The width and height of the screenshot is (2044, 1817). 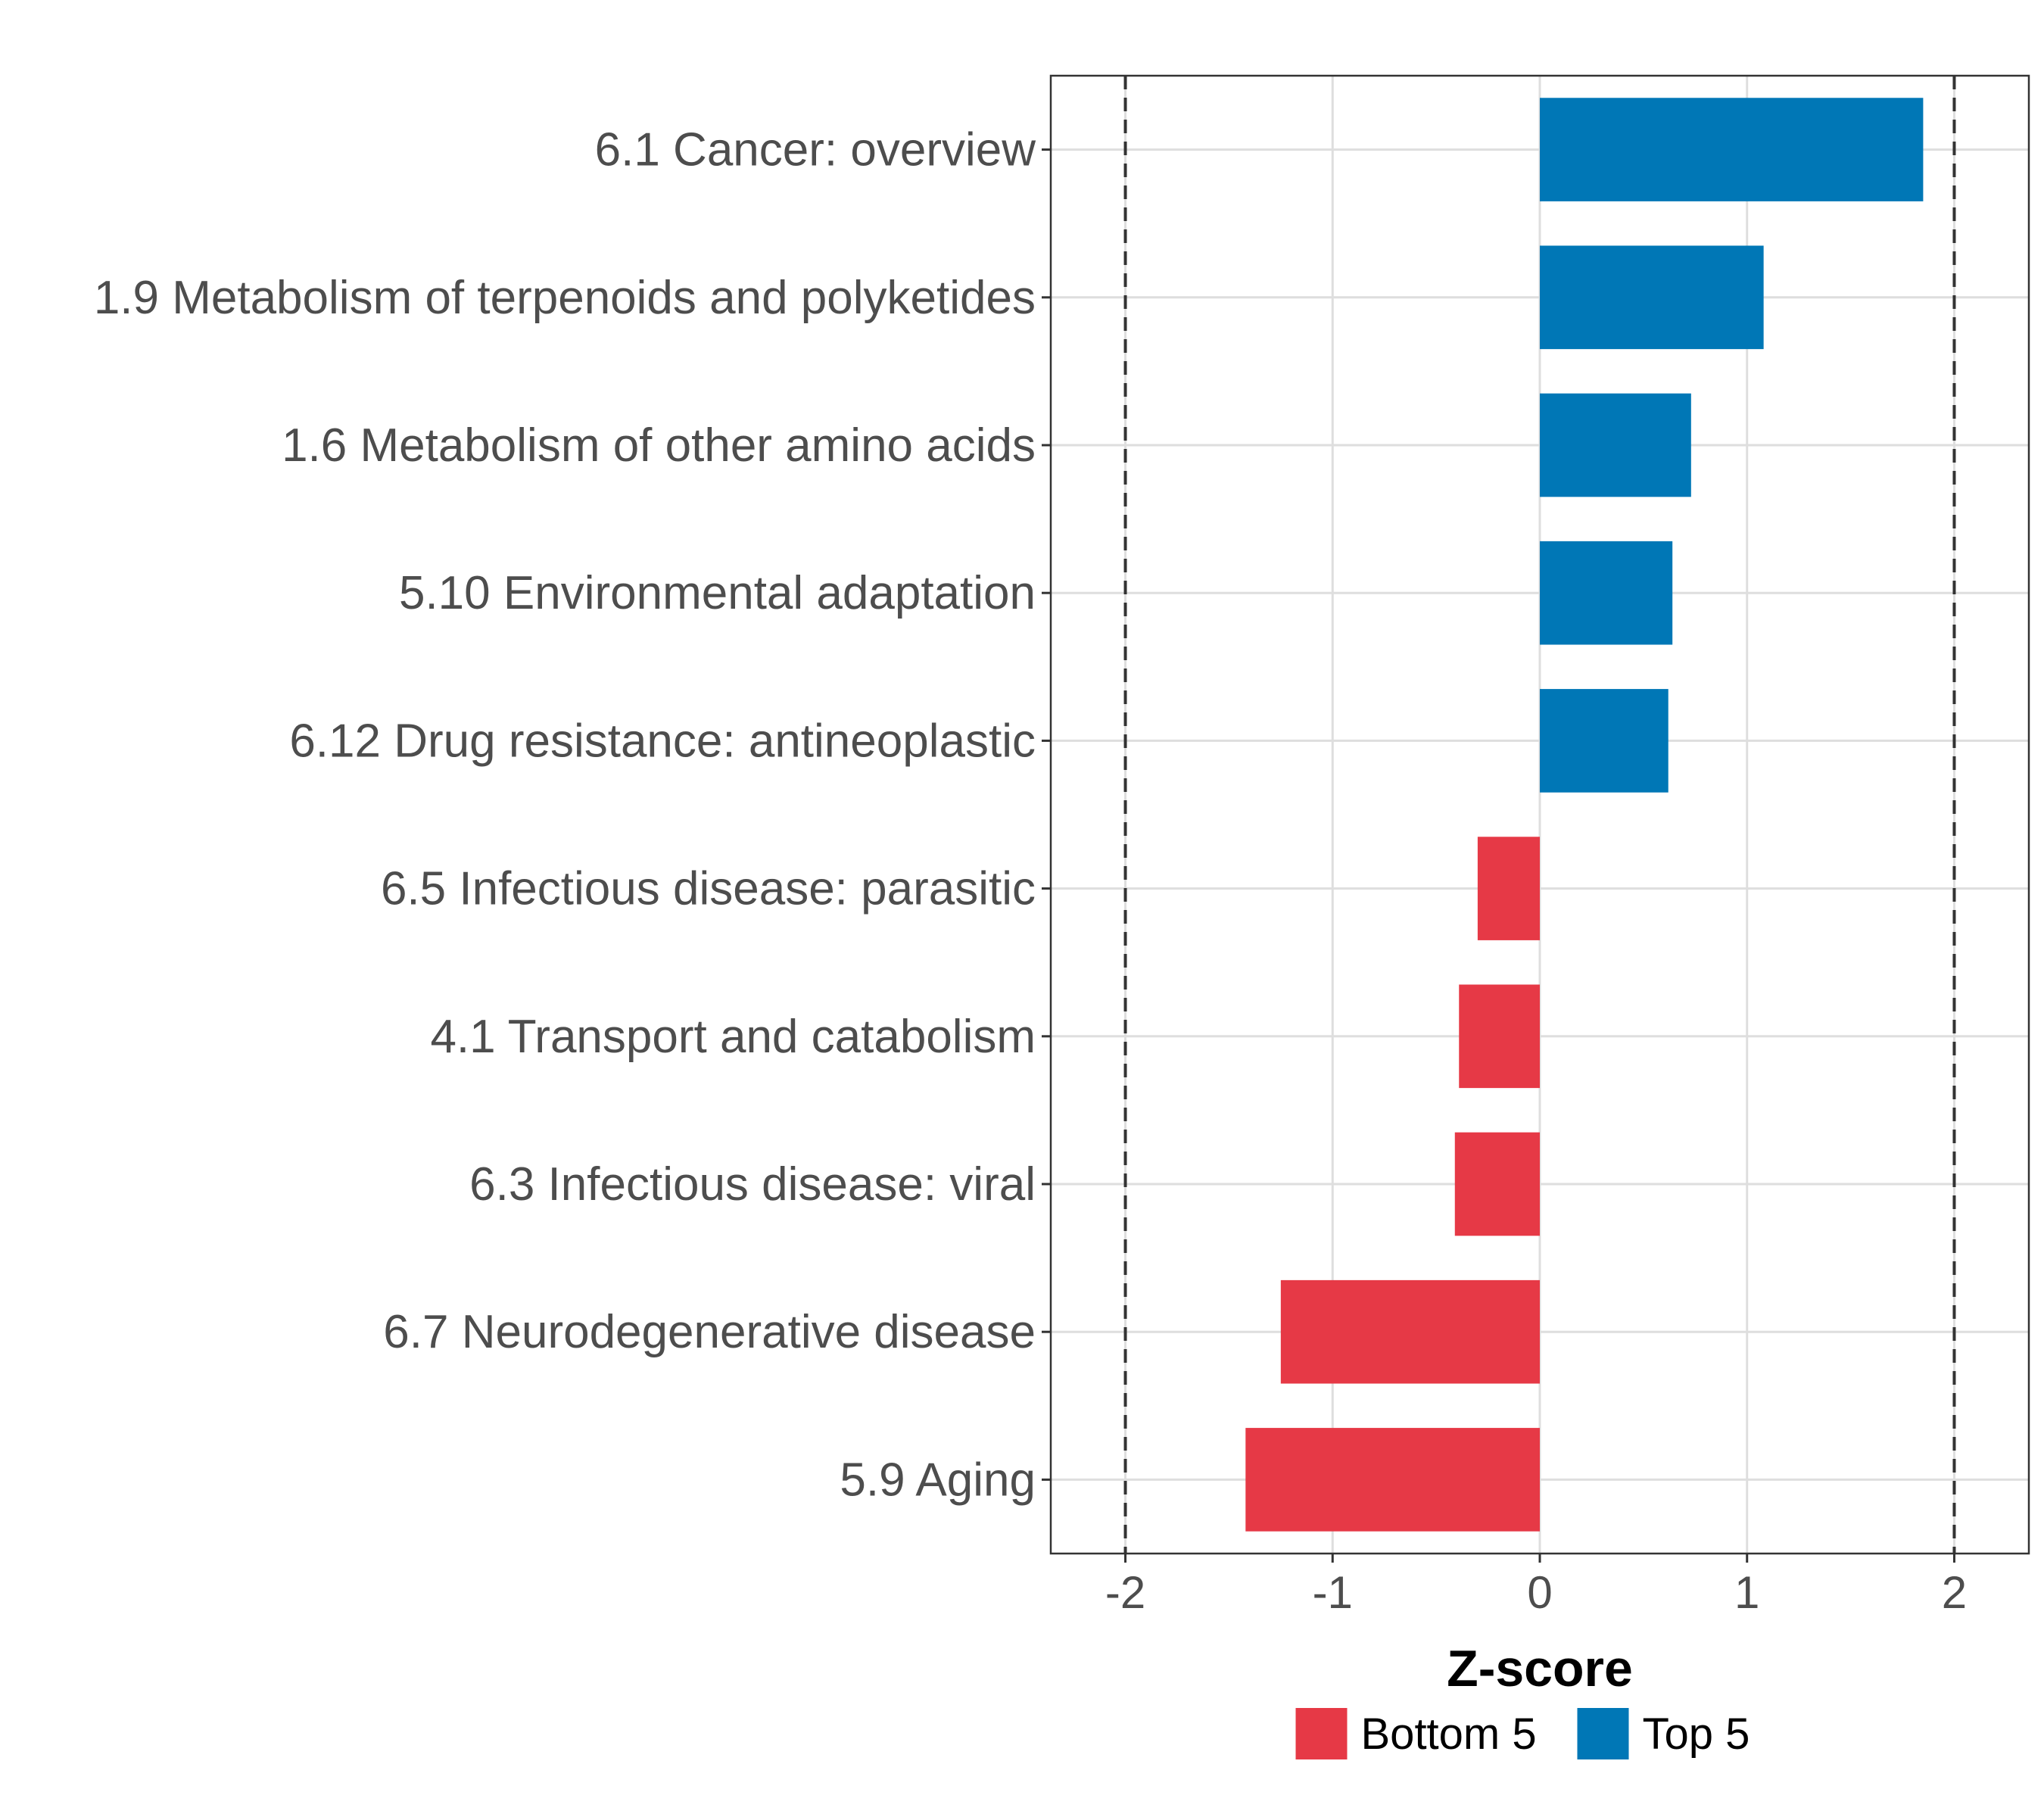 What do you see at coordinates (815, 150) in the screenshot?
I see `y-tick-label: 6.1 Cancer: overview` at bounding box center [815, 150].